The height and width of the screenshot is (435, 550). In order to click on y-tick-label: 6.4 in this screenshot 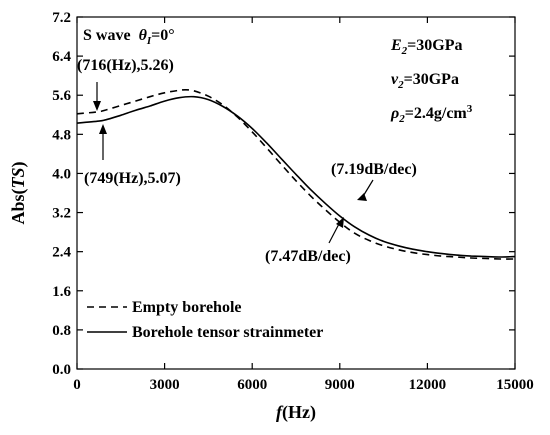, I will do `click(61, 57)`.